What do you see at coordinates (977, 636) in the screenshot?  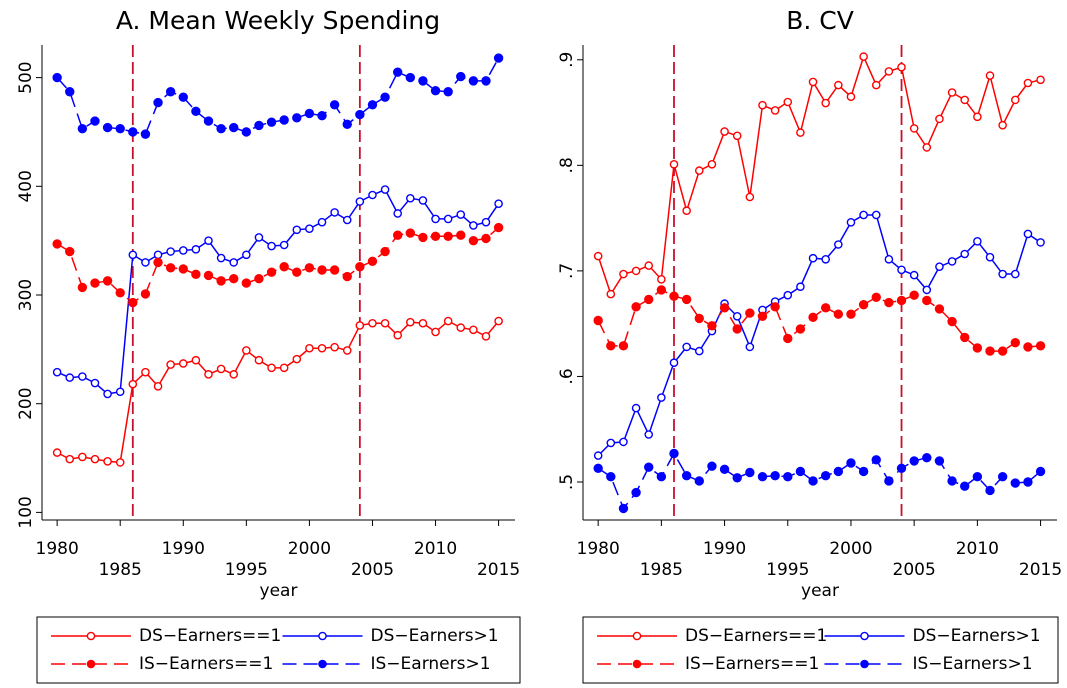 I see `legend-label: DS−Earners>1` at bounding box center [977, 636].